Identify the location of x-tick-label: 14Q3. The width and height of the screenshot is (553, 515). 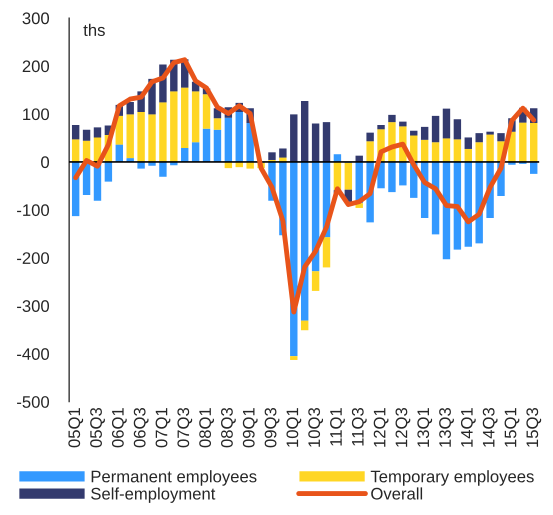
(490, 427).